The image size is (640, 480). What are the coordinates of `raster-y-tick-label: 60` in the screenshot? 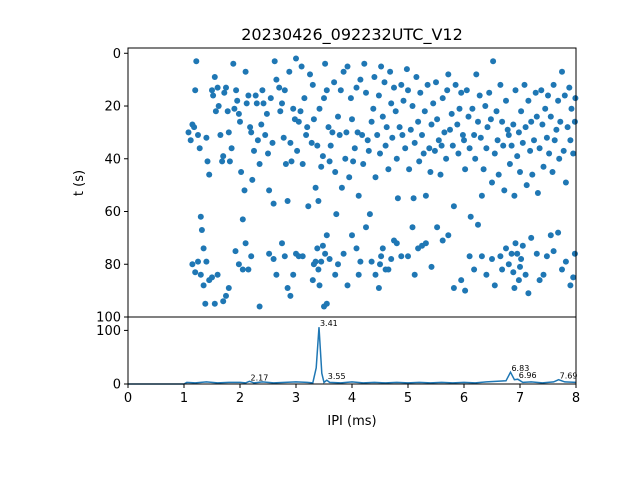 It's located at (112, 212).